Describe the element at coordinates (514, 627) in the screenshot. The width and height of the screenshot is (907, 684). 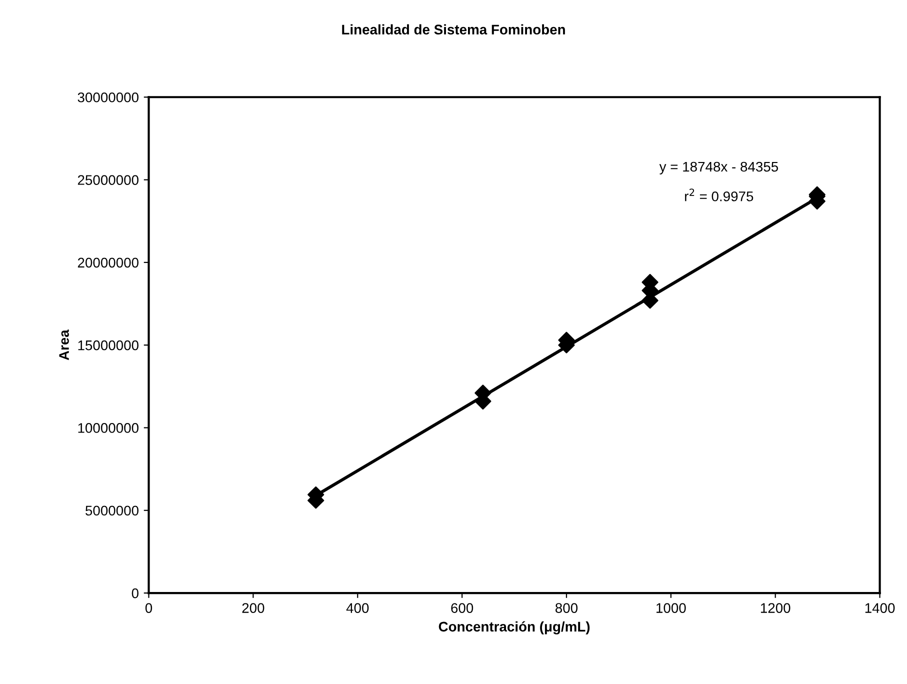
I see `x-axis-title: Concentración (μg/mL)` at that location.